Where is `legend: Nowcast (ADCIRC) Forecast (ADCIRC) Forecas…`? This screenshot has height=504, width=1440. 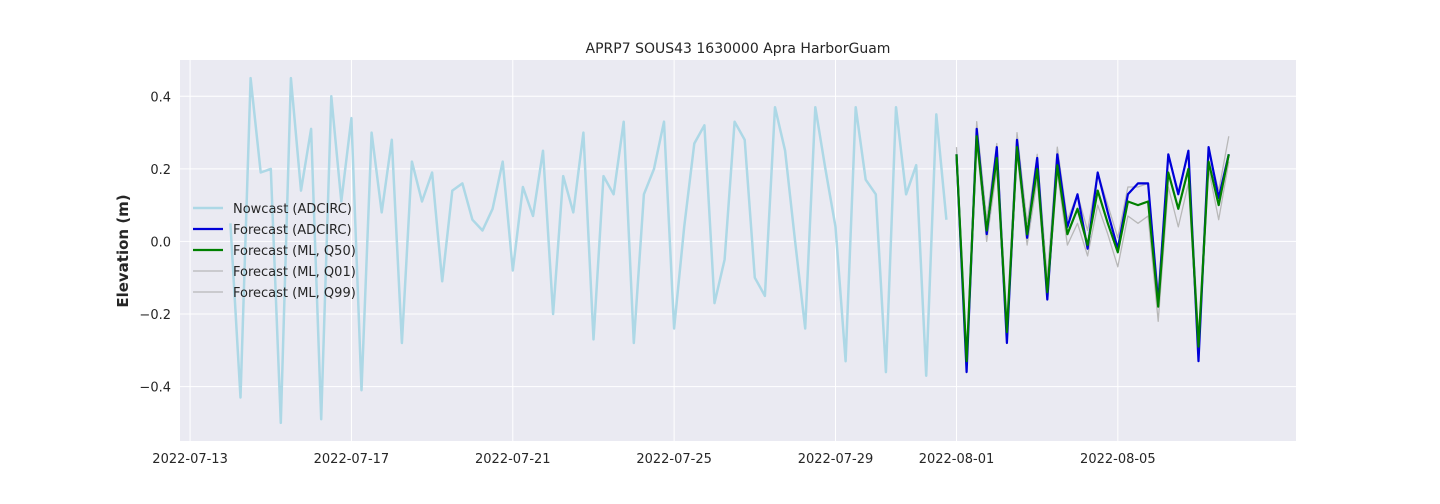
legend: Nowcast (ADCIRC) Forecast (ADCIRC) Forecas… is located at coordinates (274, 251).